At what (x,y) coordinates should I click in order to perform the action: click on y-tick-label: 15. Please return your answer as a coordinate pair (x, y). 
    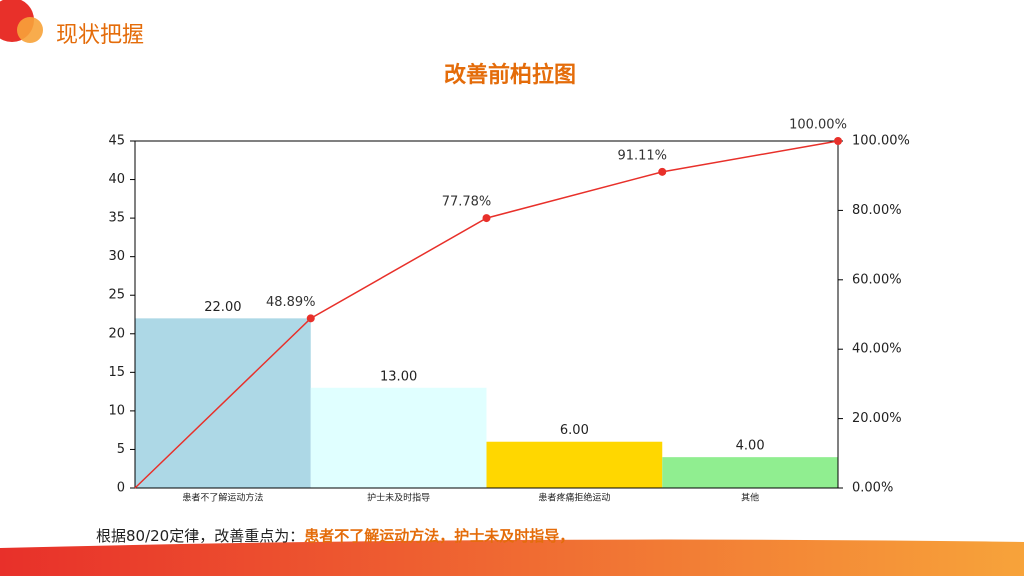
    Looking at the image, I should click on (116, 372).